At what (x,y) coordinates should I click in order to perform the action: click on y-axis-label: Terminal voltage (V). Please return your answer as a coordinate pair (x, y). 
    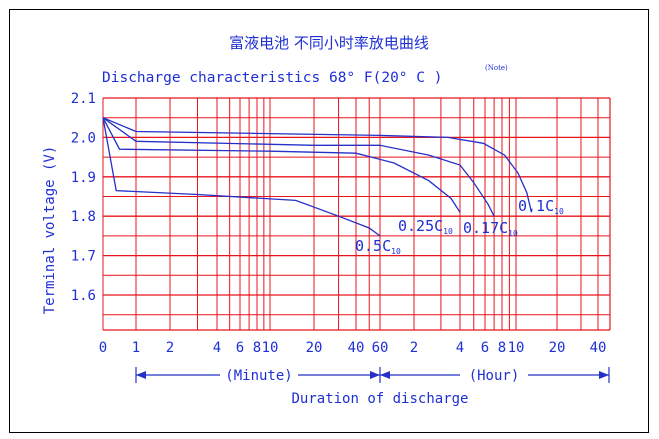
    Looking at the image, I should click on (50, 230).